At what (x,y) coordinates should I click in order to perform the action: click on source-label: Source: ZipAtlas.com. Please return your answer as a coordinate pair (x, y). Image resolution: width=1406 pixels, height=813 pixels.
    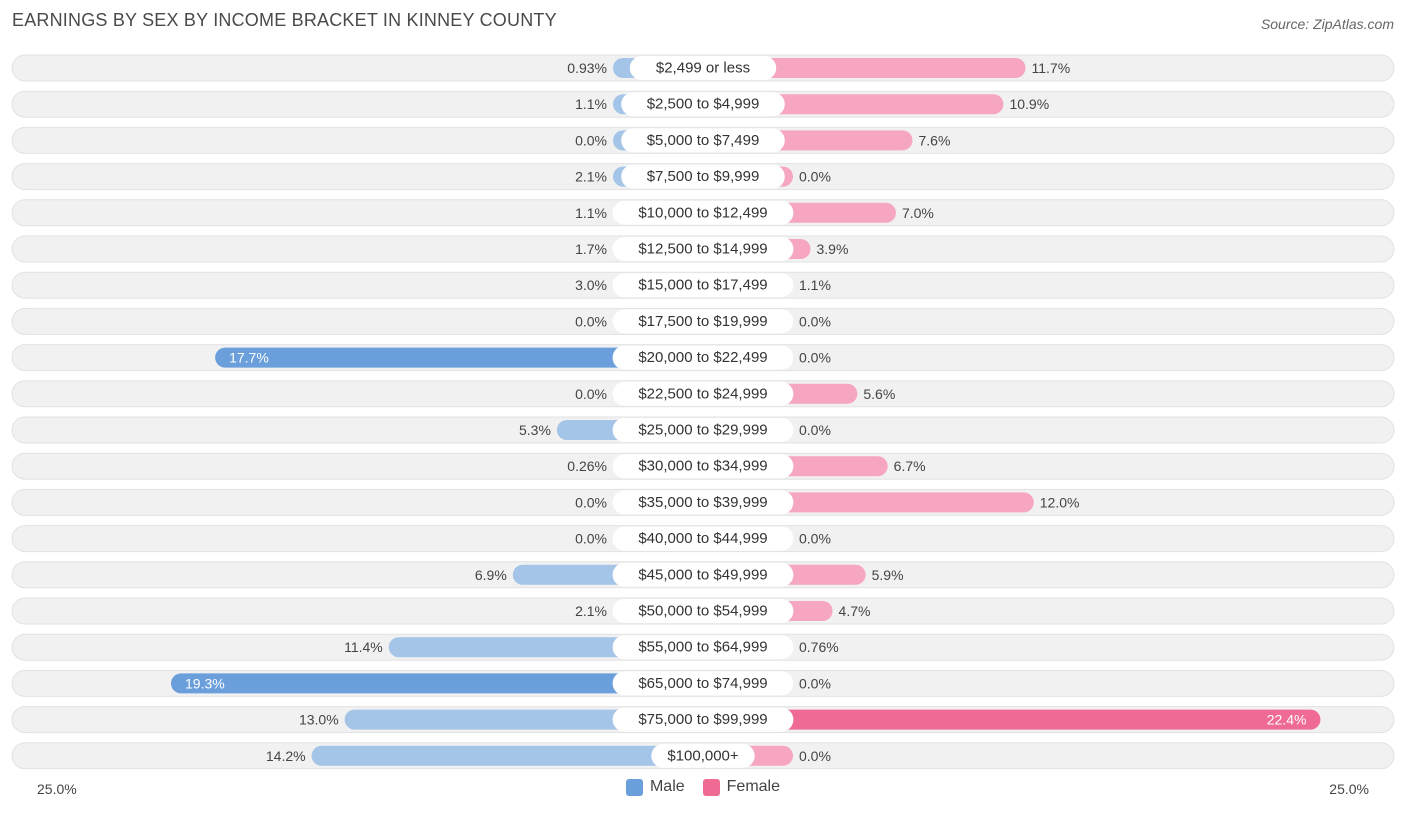
    Looking at the image, I should click on (1327, 24).